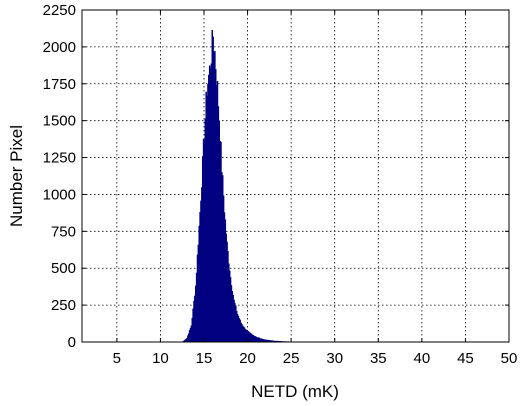 Image resolution: width=529 pixels, height=406 pixels. I want to click on y-tick-label: 1000, so click(59, 194).